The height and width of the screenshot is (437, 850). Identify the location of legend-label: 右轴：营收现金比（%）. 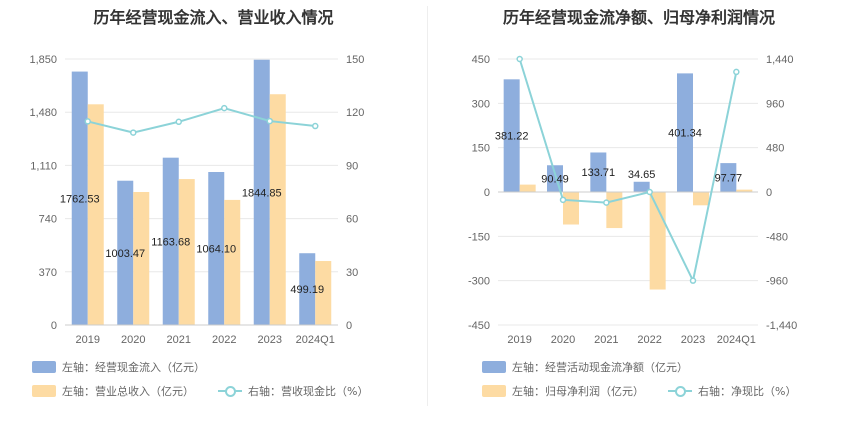
(308, 391).